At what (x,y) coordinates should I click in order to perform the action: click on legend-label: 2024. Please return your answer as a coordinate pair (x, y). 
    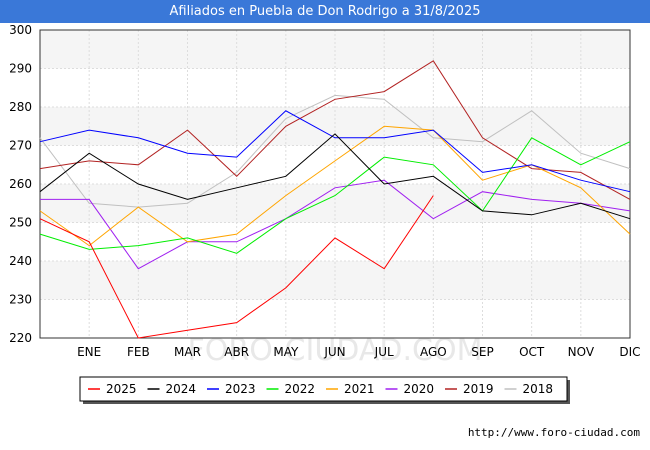
    Looking at the image, I should click on (181, 389).